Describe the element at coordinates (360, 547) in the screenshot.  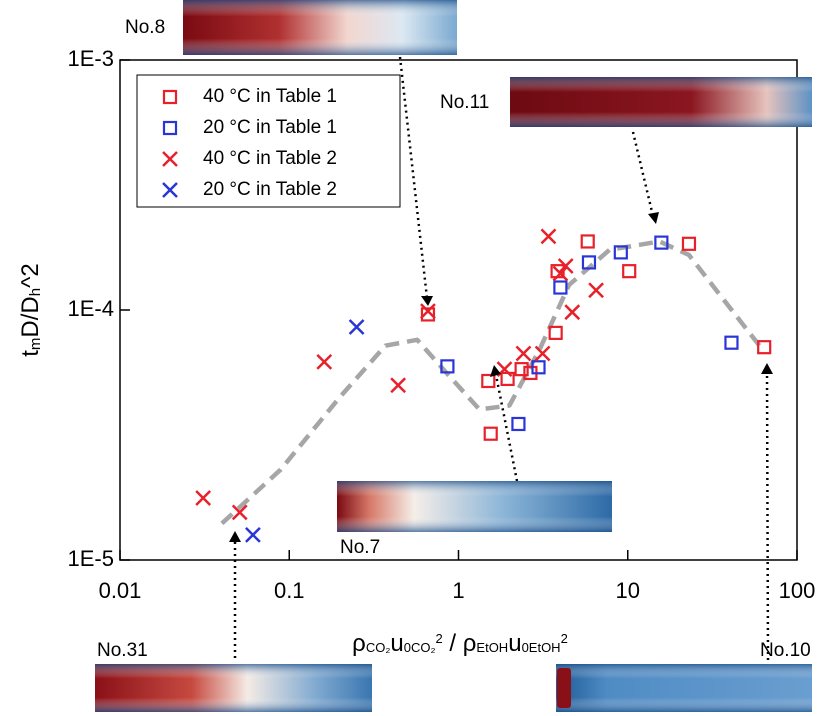
I see `annotation: No.7` at that location.